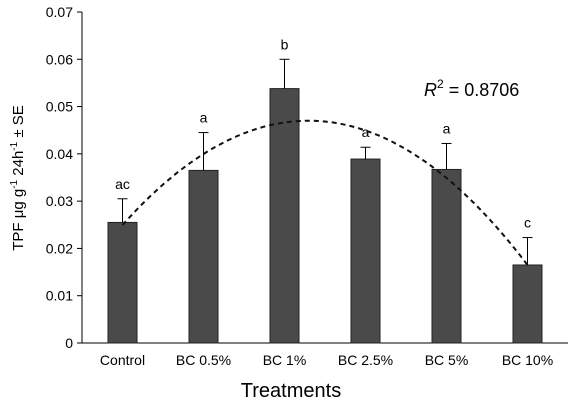 The width and height of the screenshot is (569, 406). What do you see at coordinates (59, 154) in the screenshot?
I see `y-tick-label: 0.04` at bounding box center [59, 154].